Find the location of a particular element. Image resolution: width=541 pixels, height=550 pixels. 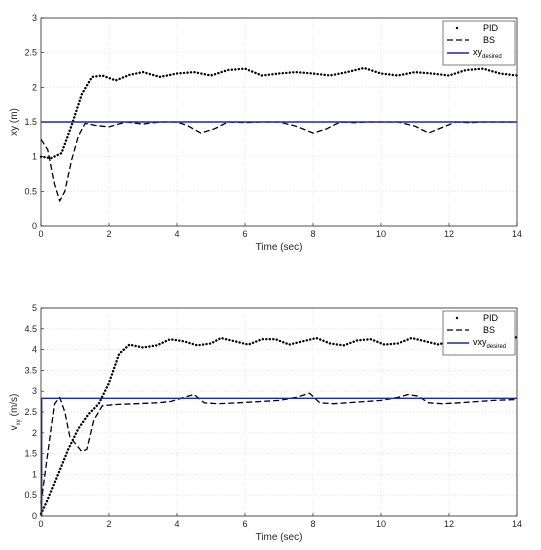

series-line-bs is located at coordinates (278, 161).